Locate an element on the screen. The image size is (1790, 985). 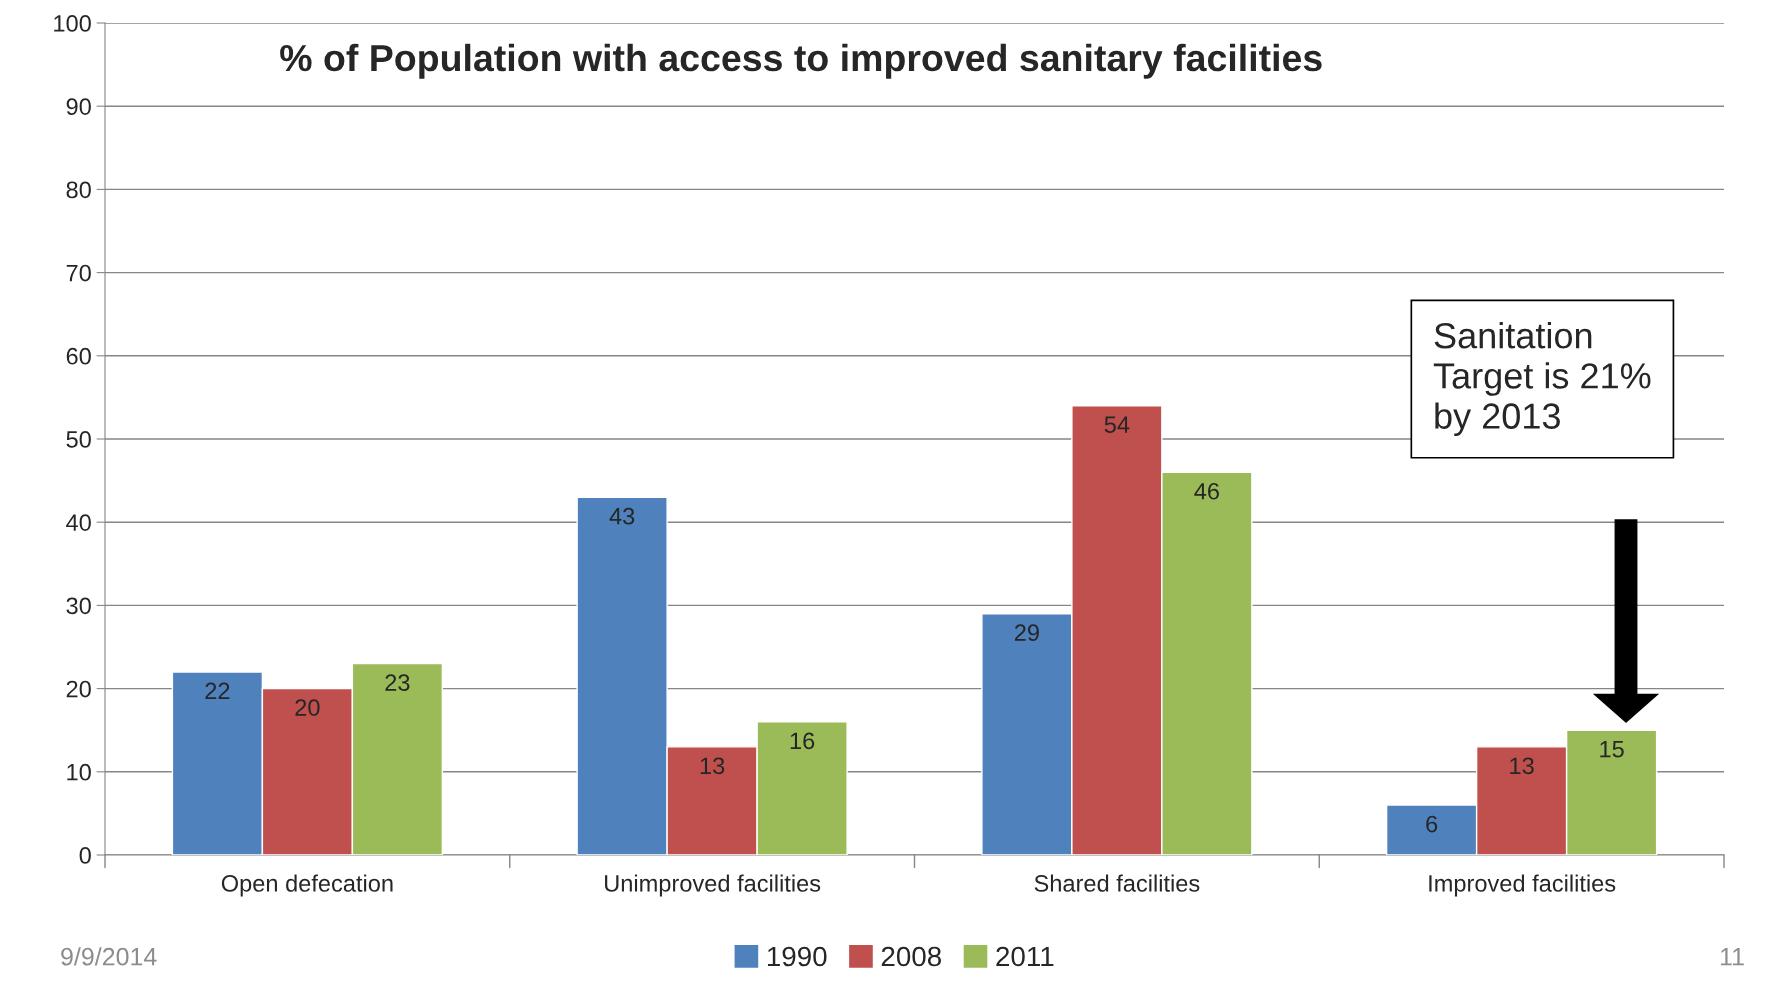
y-tick-label: 50 is located at coordinates (78, 439).